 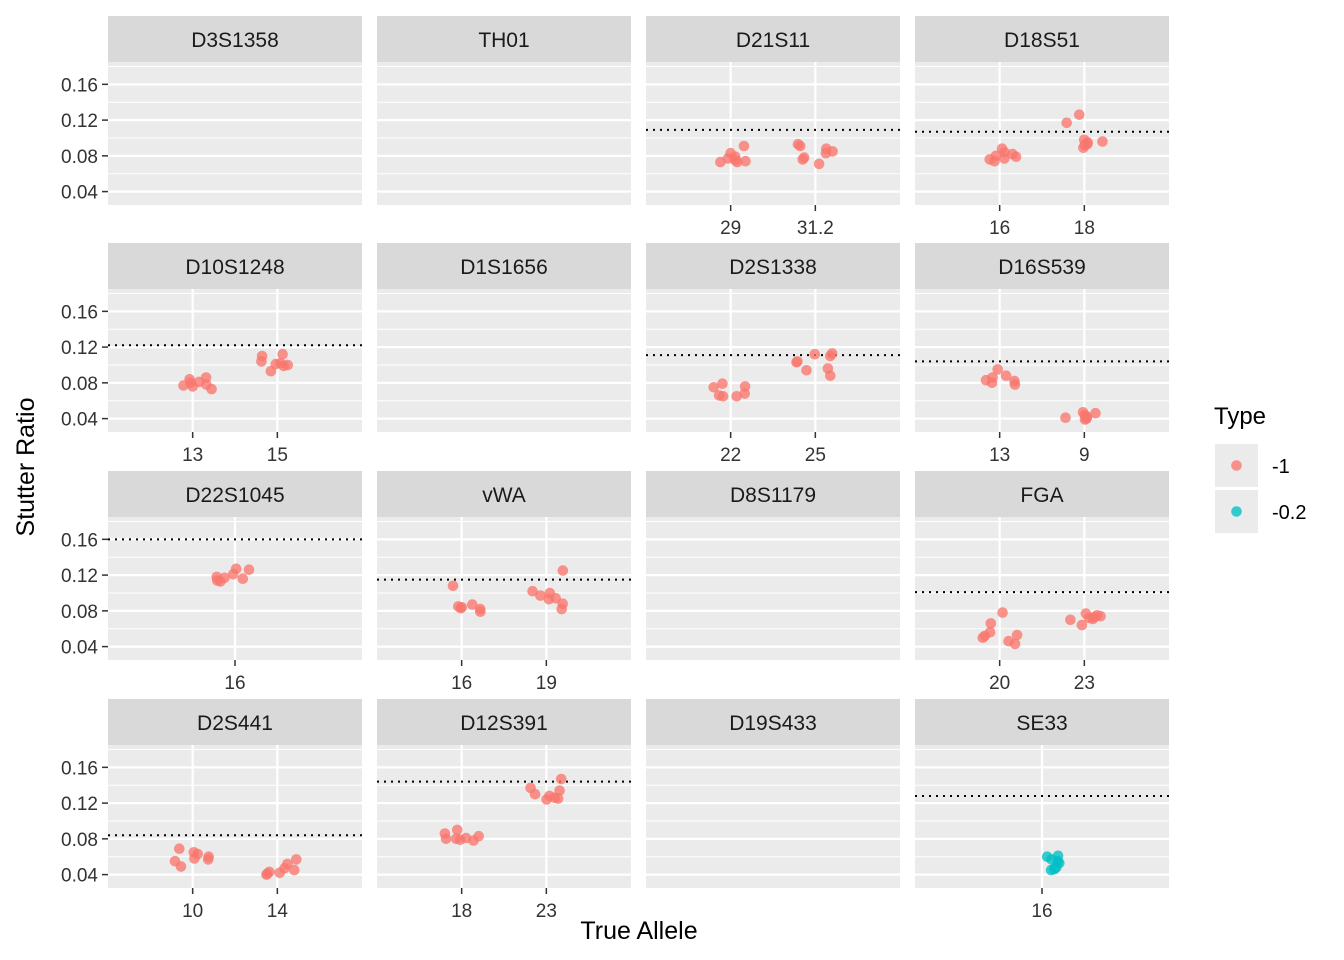 I want to click on legend-title: Type, so click(x=1240, y=416).